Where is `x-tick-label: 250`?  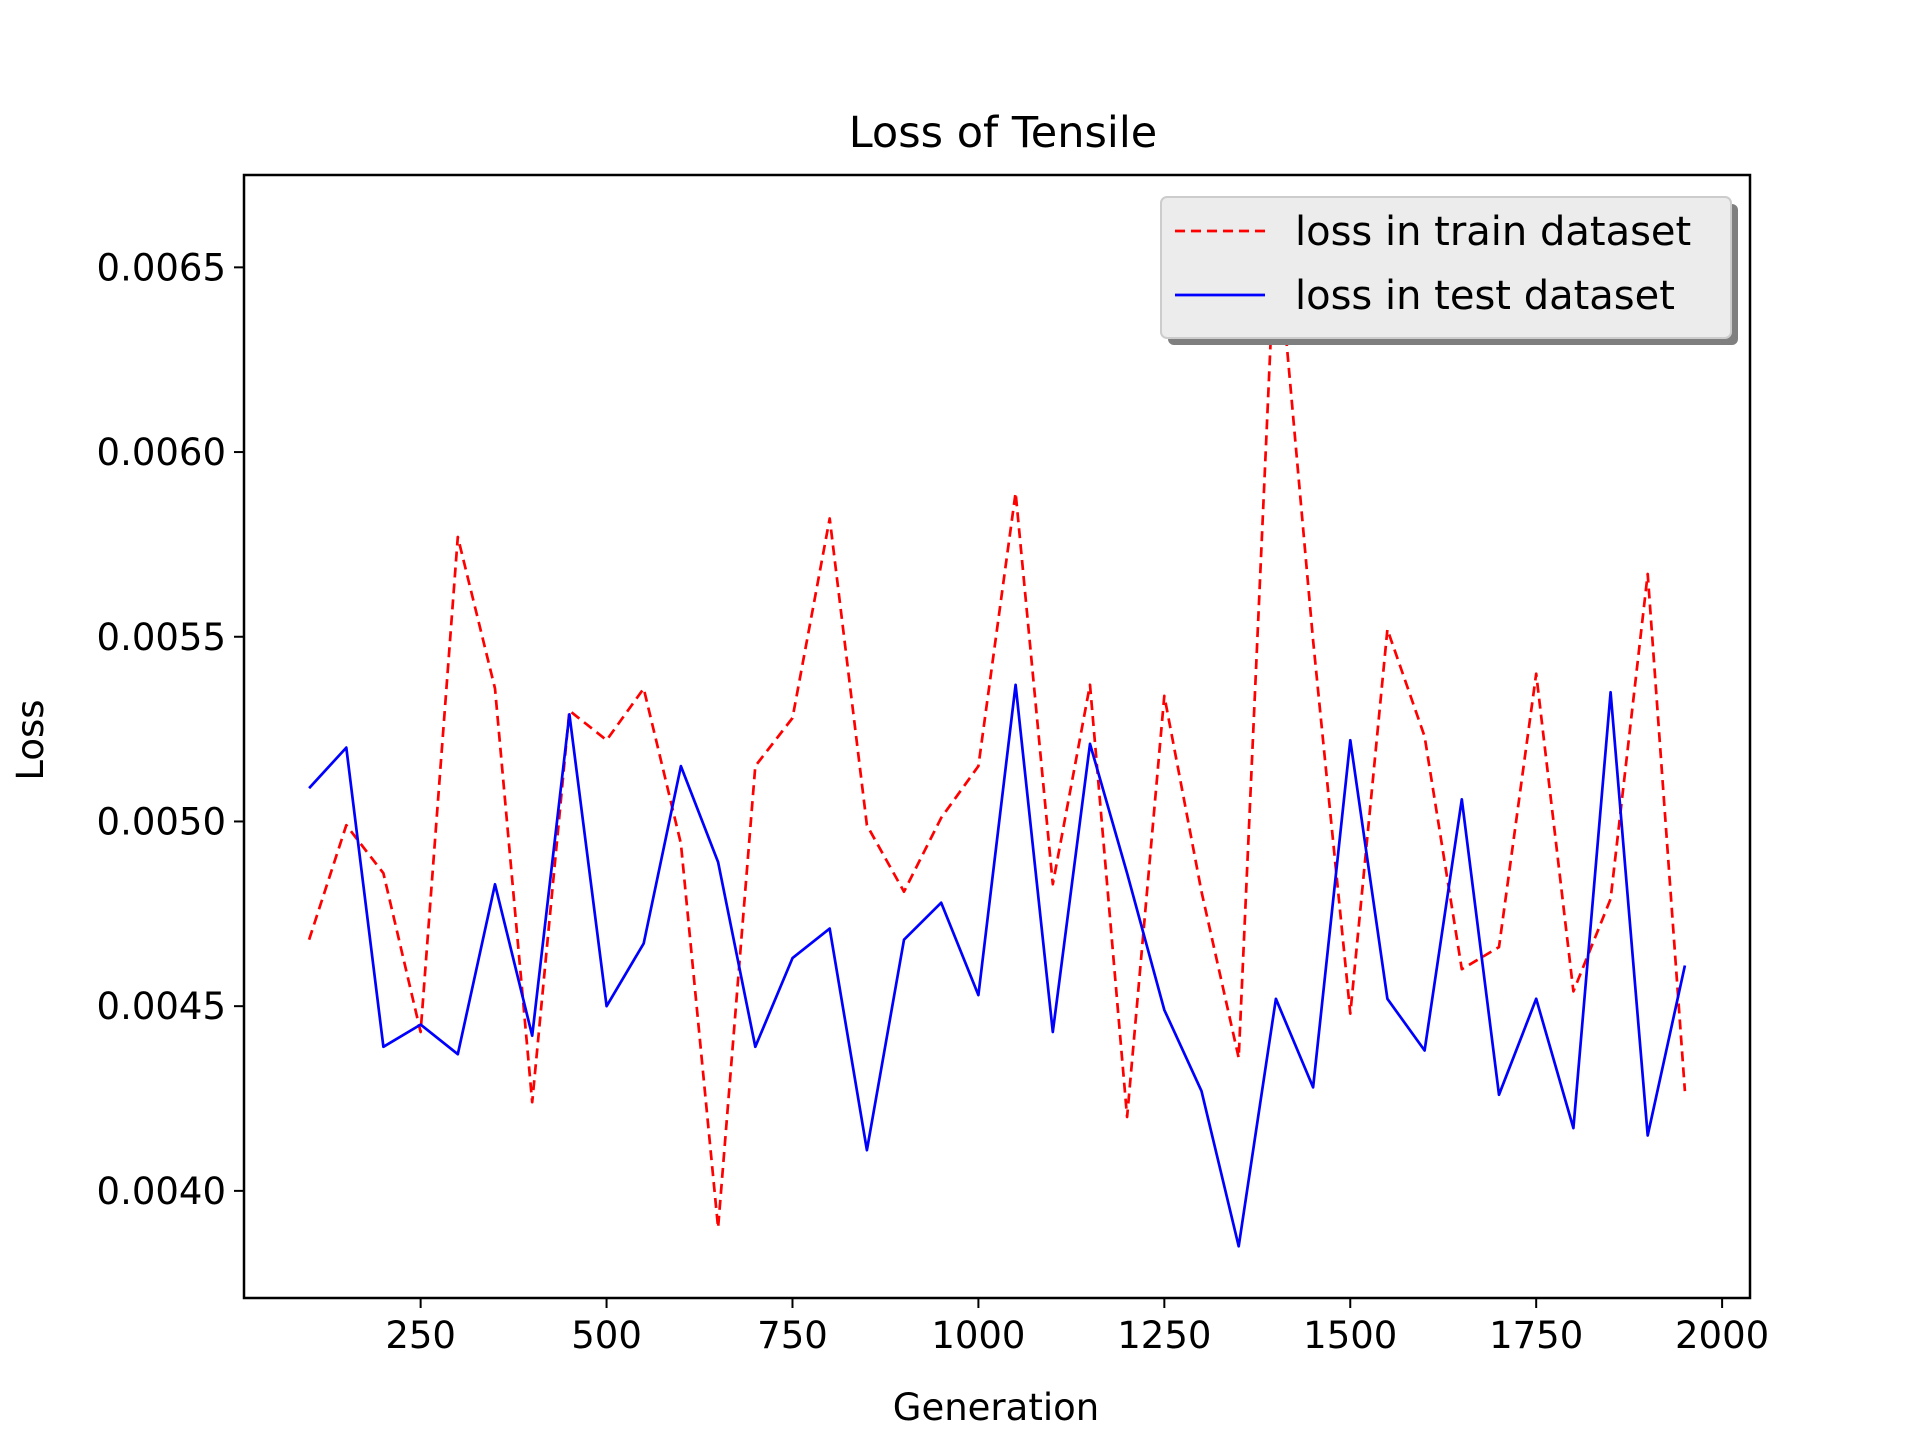 x-tick-label: 250 is located at coordinates (420, 1335).